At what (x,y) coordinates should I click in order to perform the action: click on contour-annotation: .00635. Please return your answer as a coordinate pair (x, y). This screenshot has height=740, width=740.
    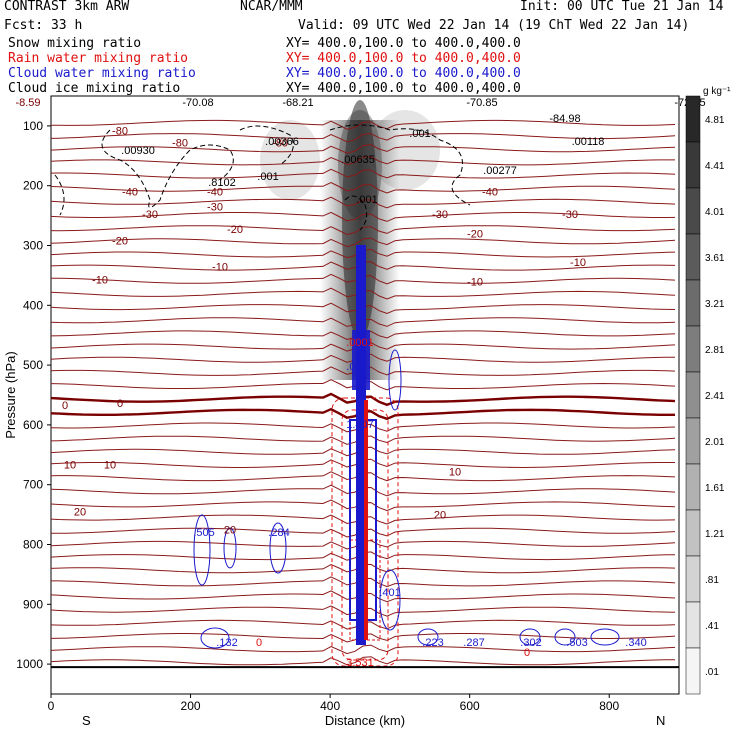
    Looking at the image, I should click on (358, 160).